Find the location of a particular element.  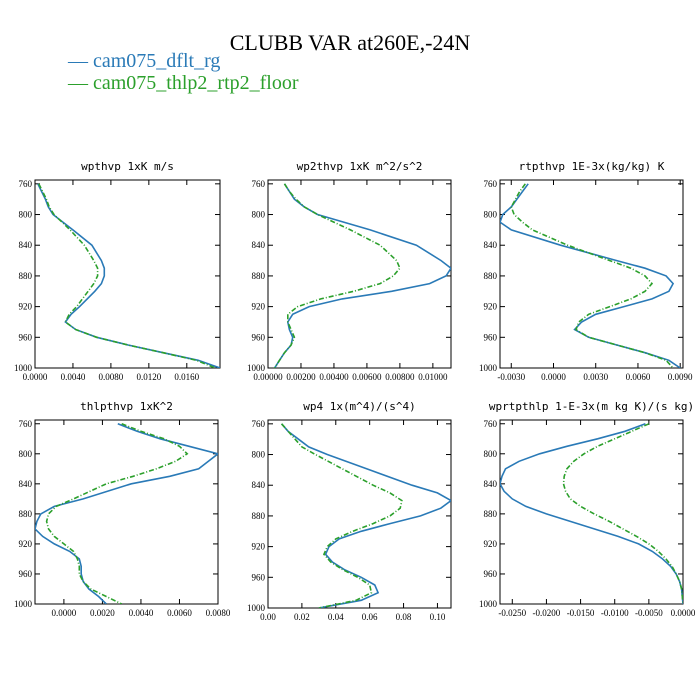

x-tick-label: 0.00400 is located at coordinates (334, 377).